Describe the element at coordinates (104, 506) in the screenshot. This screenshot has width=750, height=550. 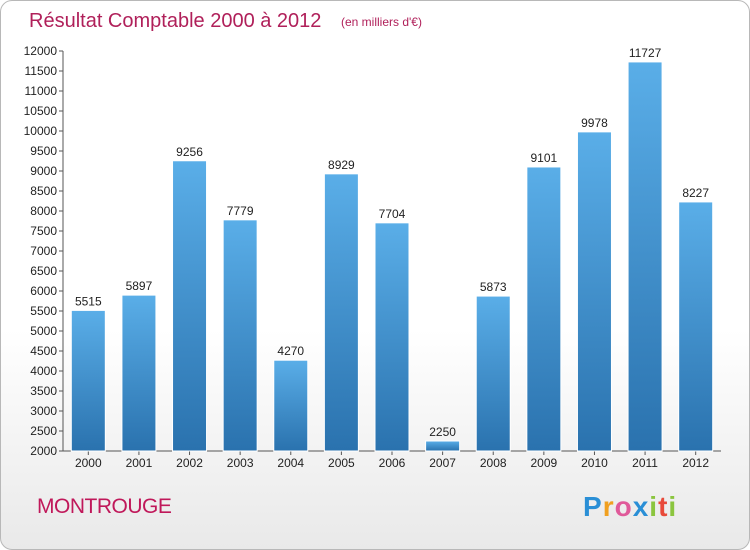
I see `city-name: MONTROUGE` at that location.